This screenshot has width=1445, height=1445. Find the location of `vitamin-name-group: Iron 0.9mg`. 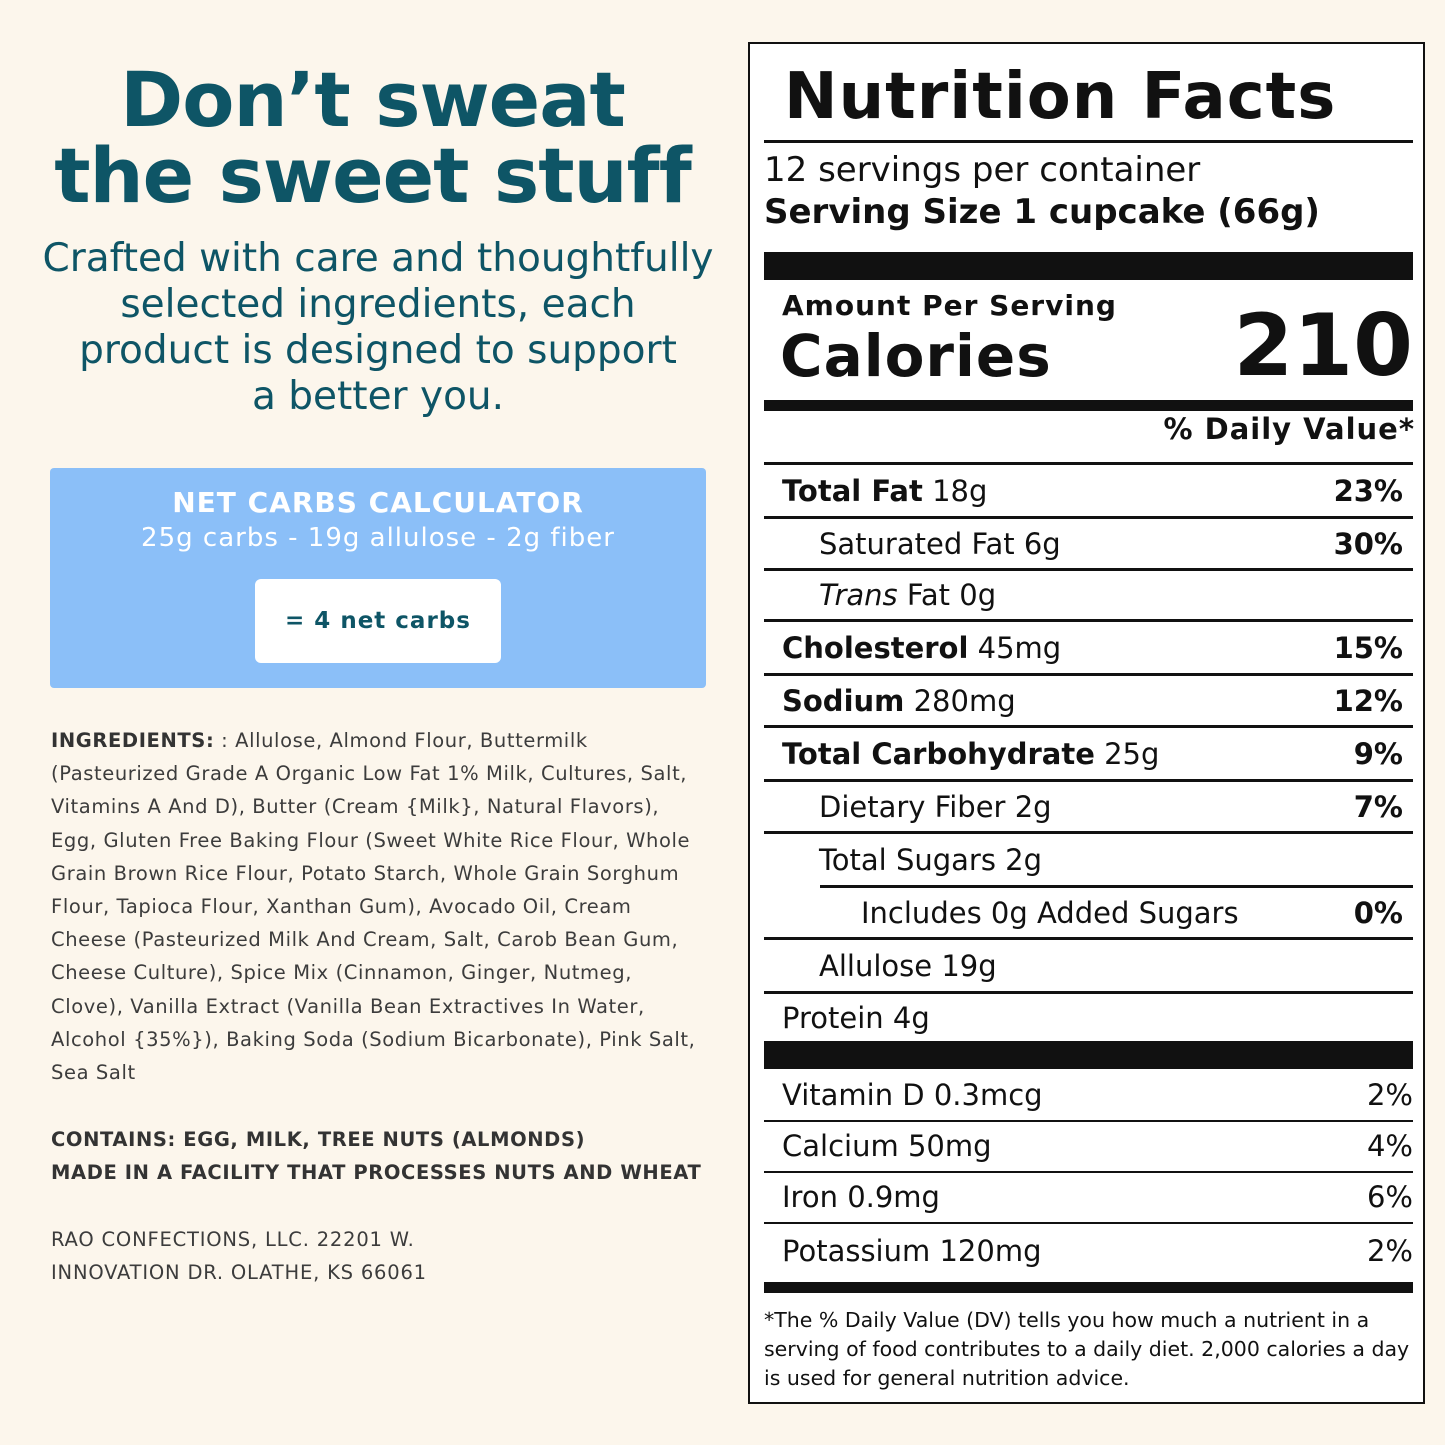

vitamin-name-group: Iron 0.9mg is located at coordinates (861, 1197).